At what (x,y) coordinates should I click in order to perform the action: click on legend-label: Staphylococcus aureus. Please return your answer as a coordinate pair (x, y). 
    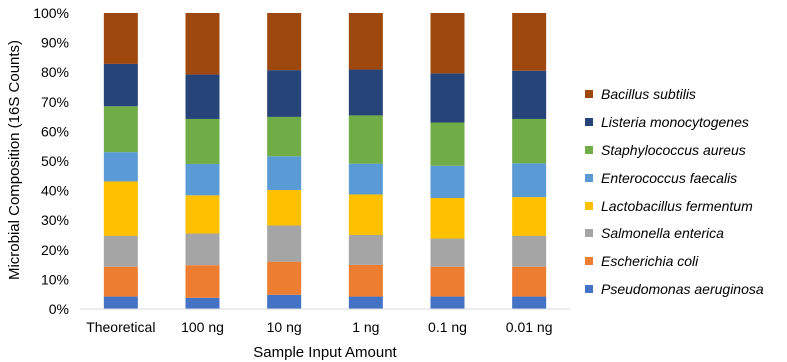
    Looking at the image, I should click on (673, 149).